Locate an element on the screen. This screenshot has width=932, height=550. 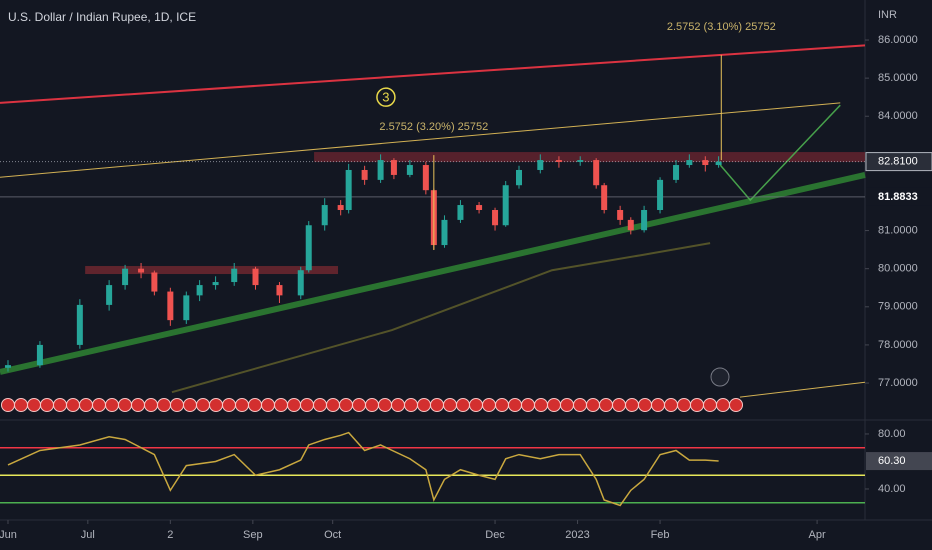
measure-label: 2.5752 (3.10%) 25752 is located at coordinates (721, 27).